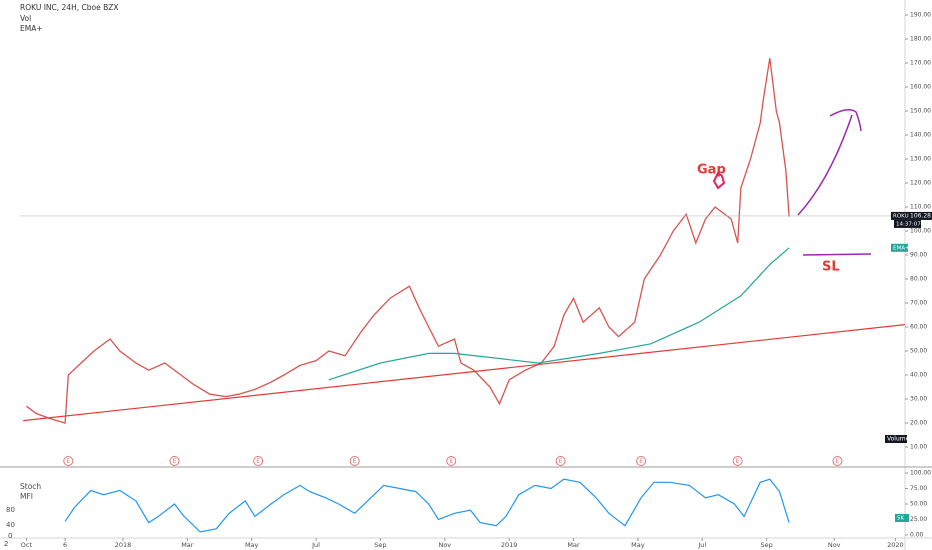  I want to click on y-tick-label: 150.00, so click(920, 111).